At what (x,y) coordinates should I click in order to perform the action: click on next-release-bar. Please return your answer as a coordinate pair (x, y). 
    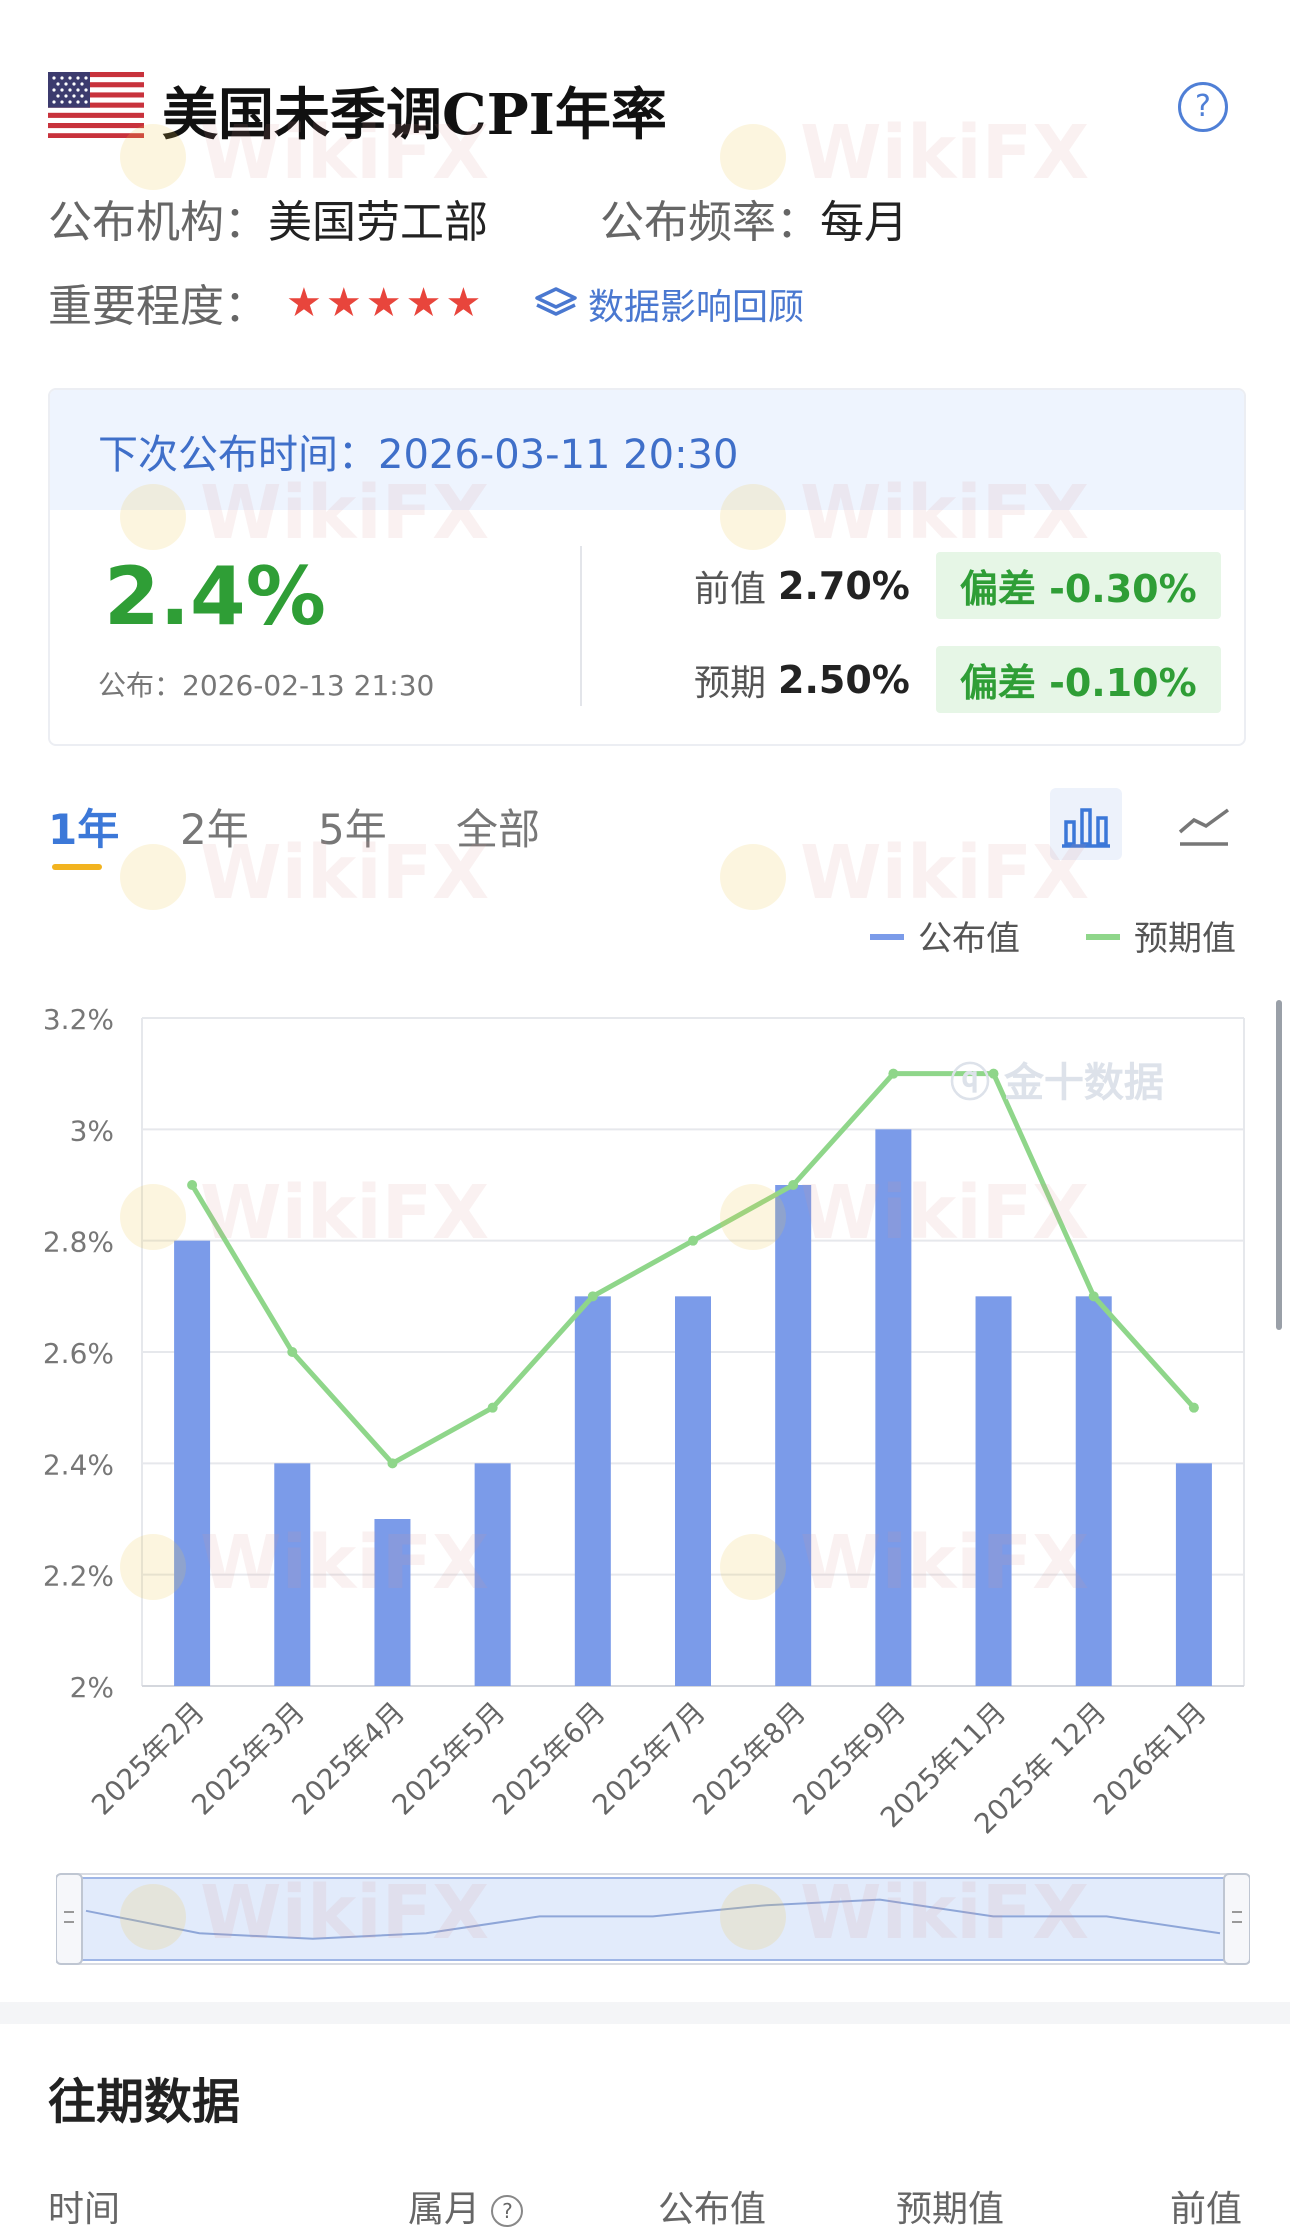
    Looking at the image, I should click on (647, 450).